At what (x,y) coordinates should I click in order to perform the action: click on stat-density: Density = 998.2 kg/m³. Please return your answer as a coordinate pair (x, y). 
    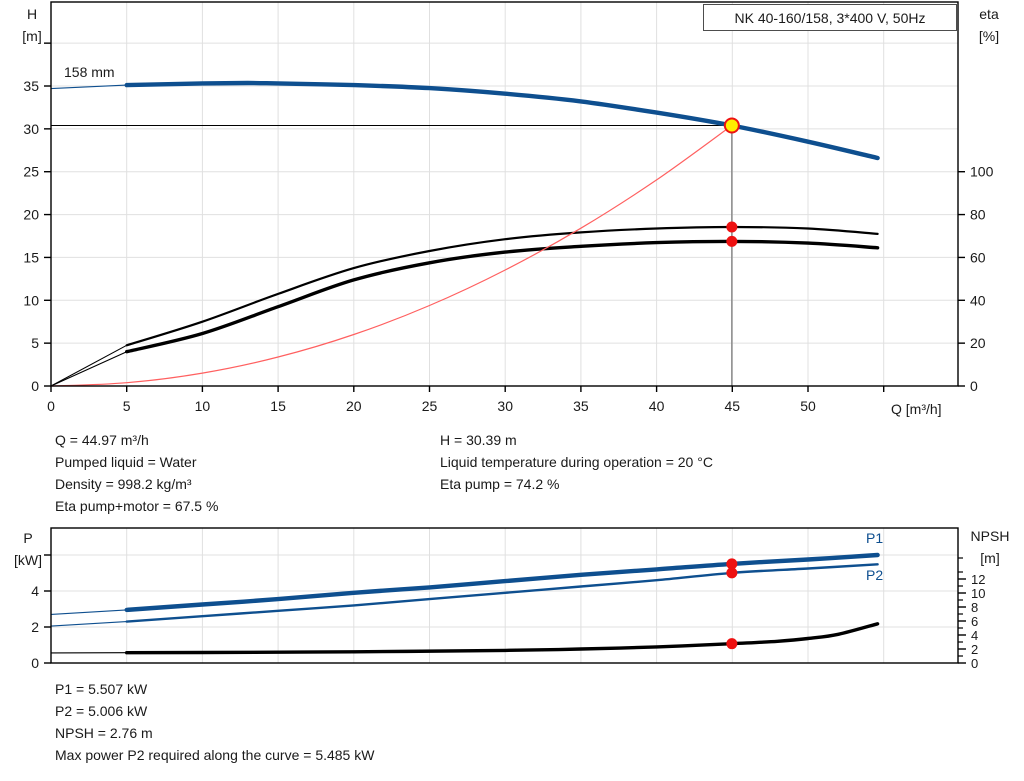
    Looking at the image, I should click on (123, 484).